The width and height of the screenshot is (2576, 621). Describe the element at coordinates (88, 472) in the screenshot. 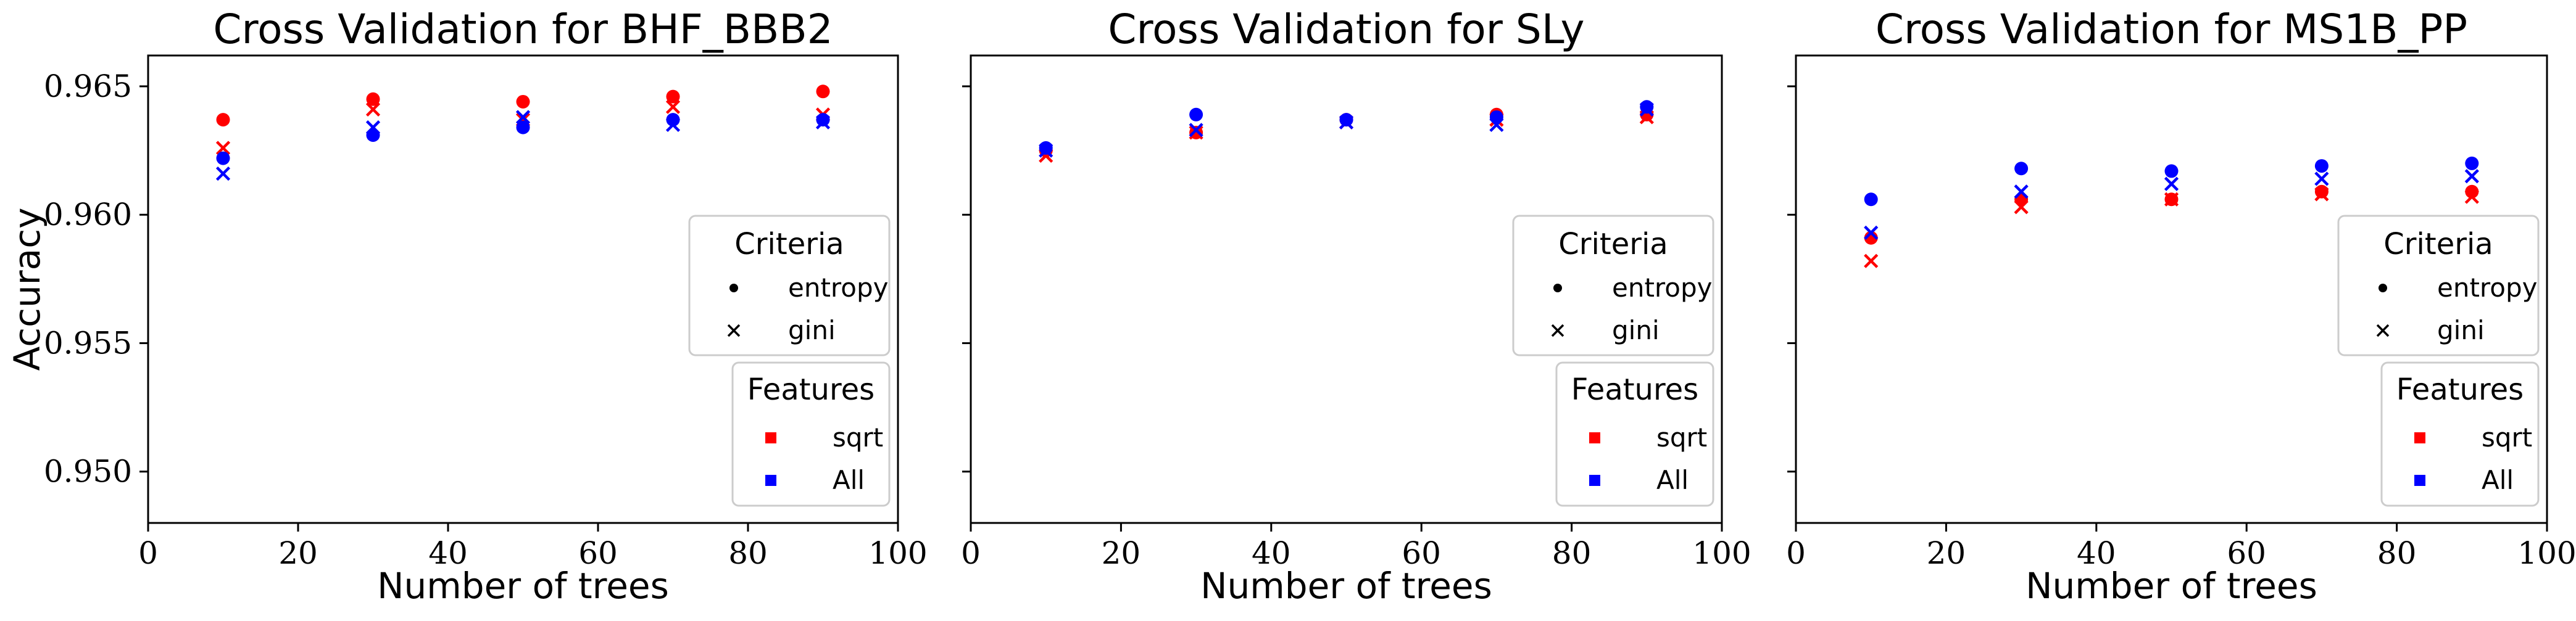

I see `y-tick-label: 0.950` at that location.